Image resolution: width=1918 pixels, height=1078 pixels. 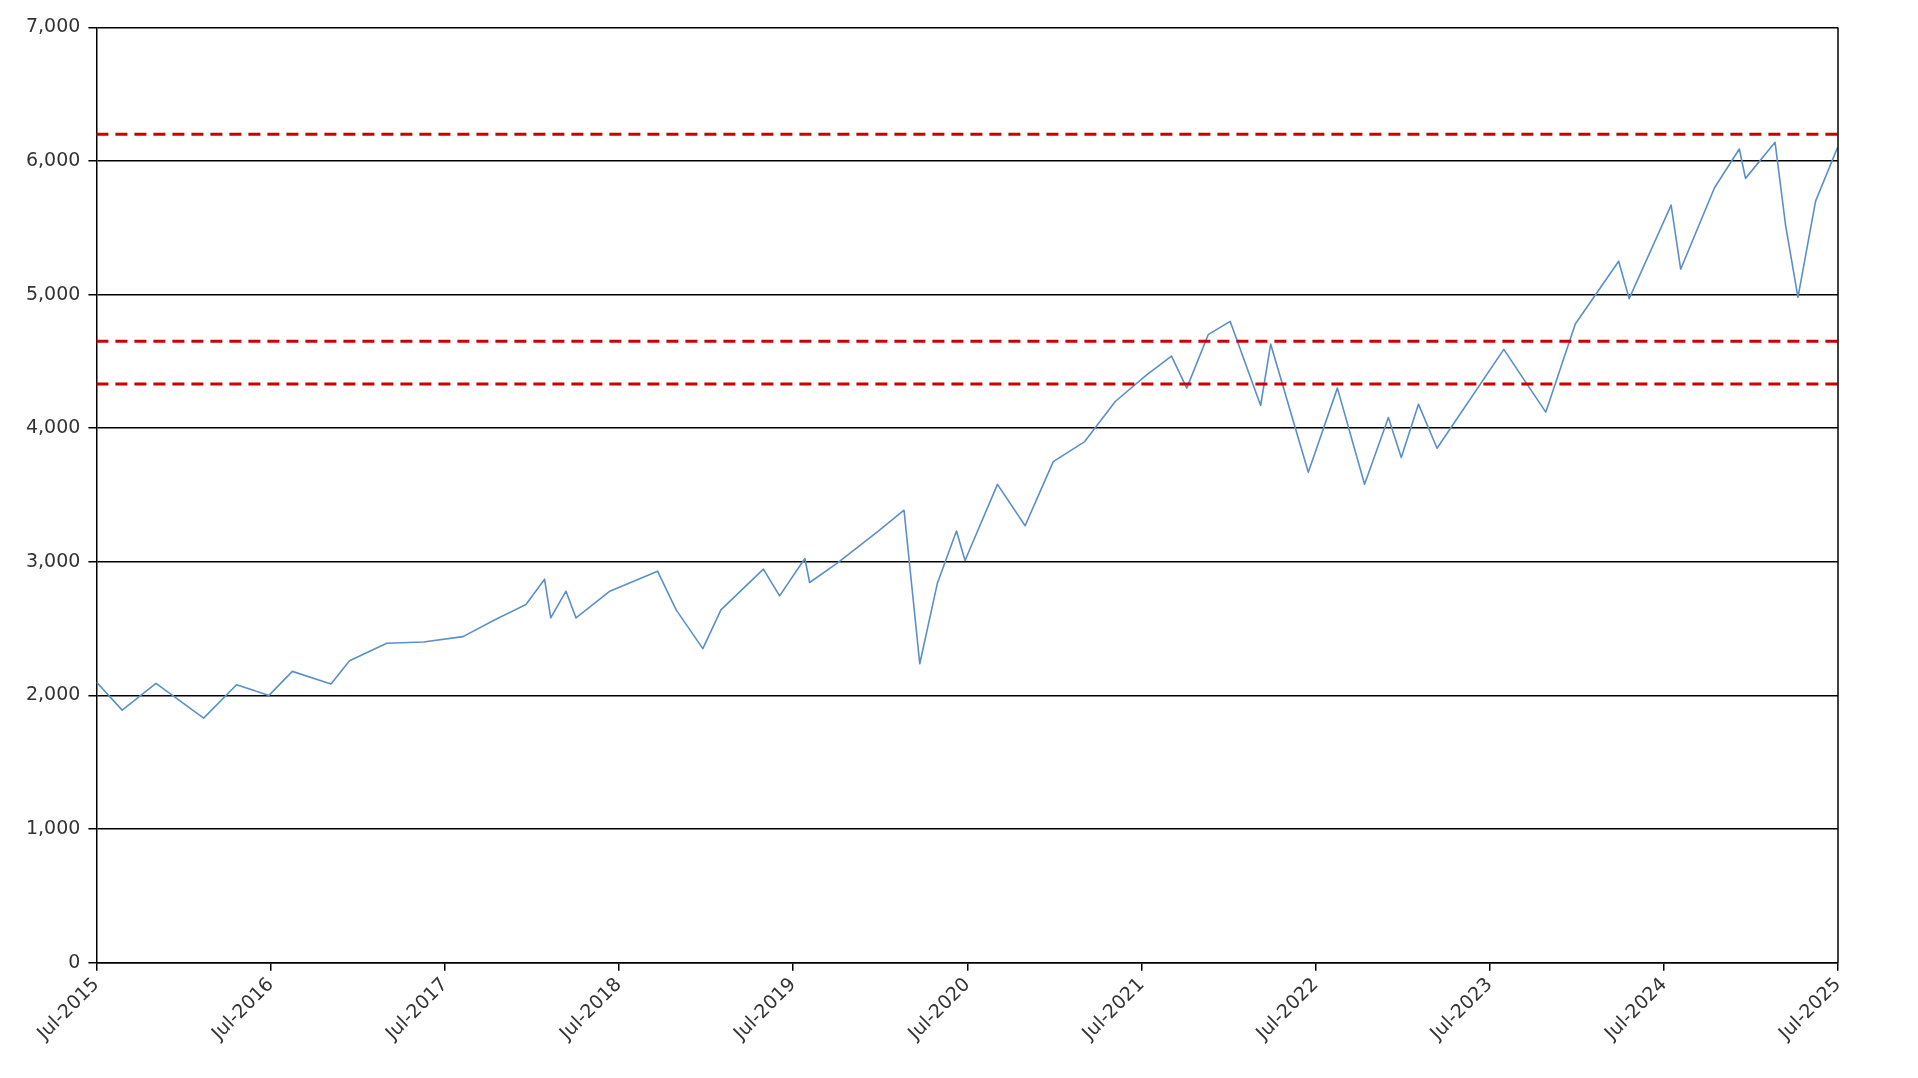 What do you see at coordinates (53, 559) in the screenshot?
I see `y-tick-label: 3,000` at bounding box center [53, 559].